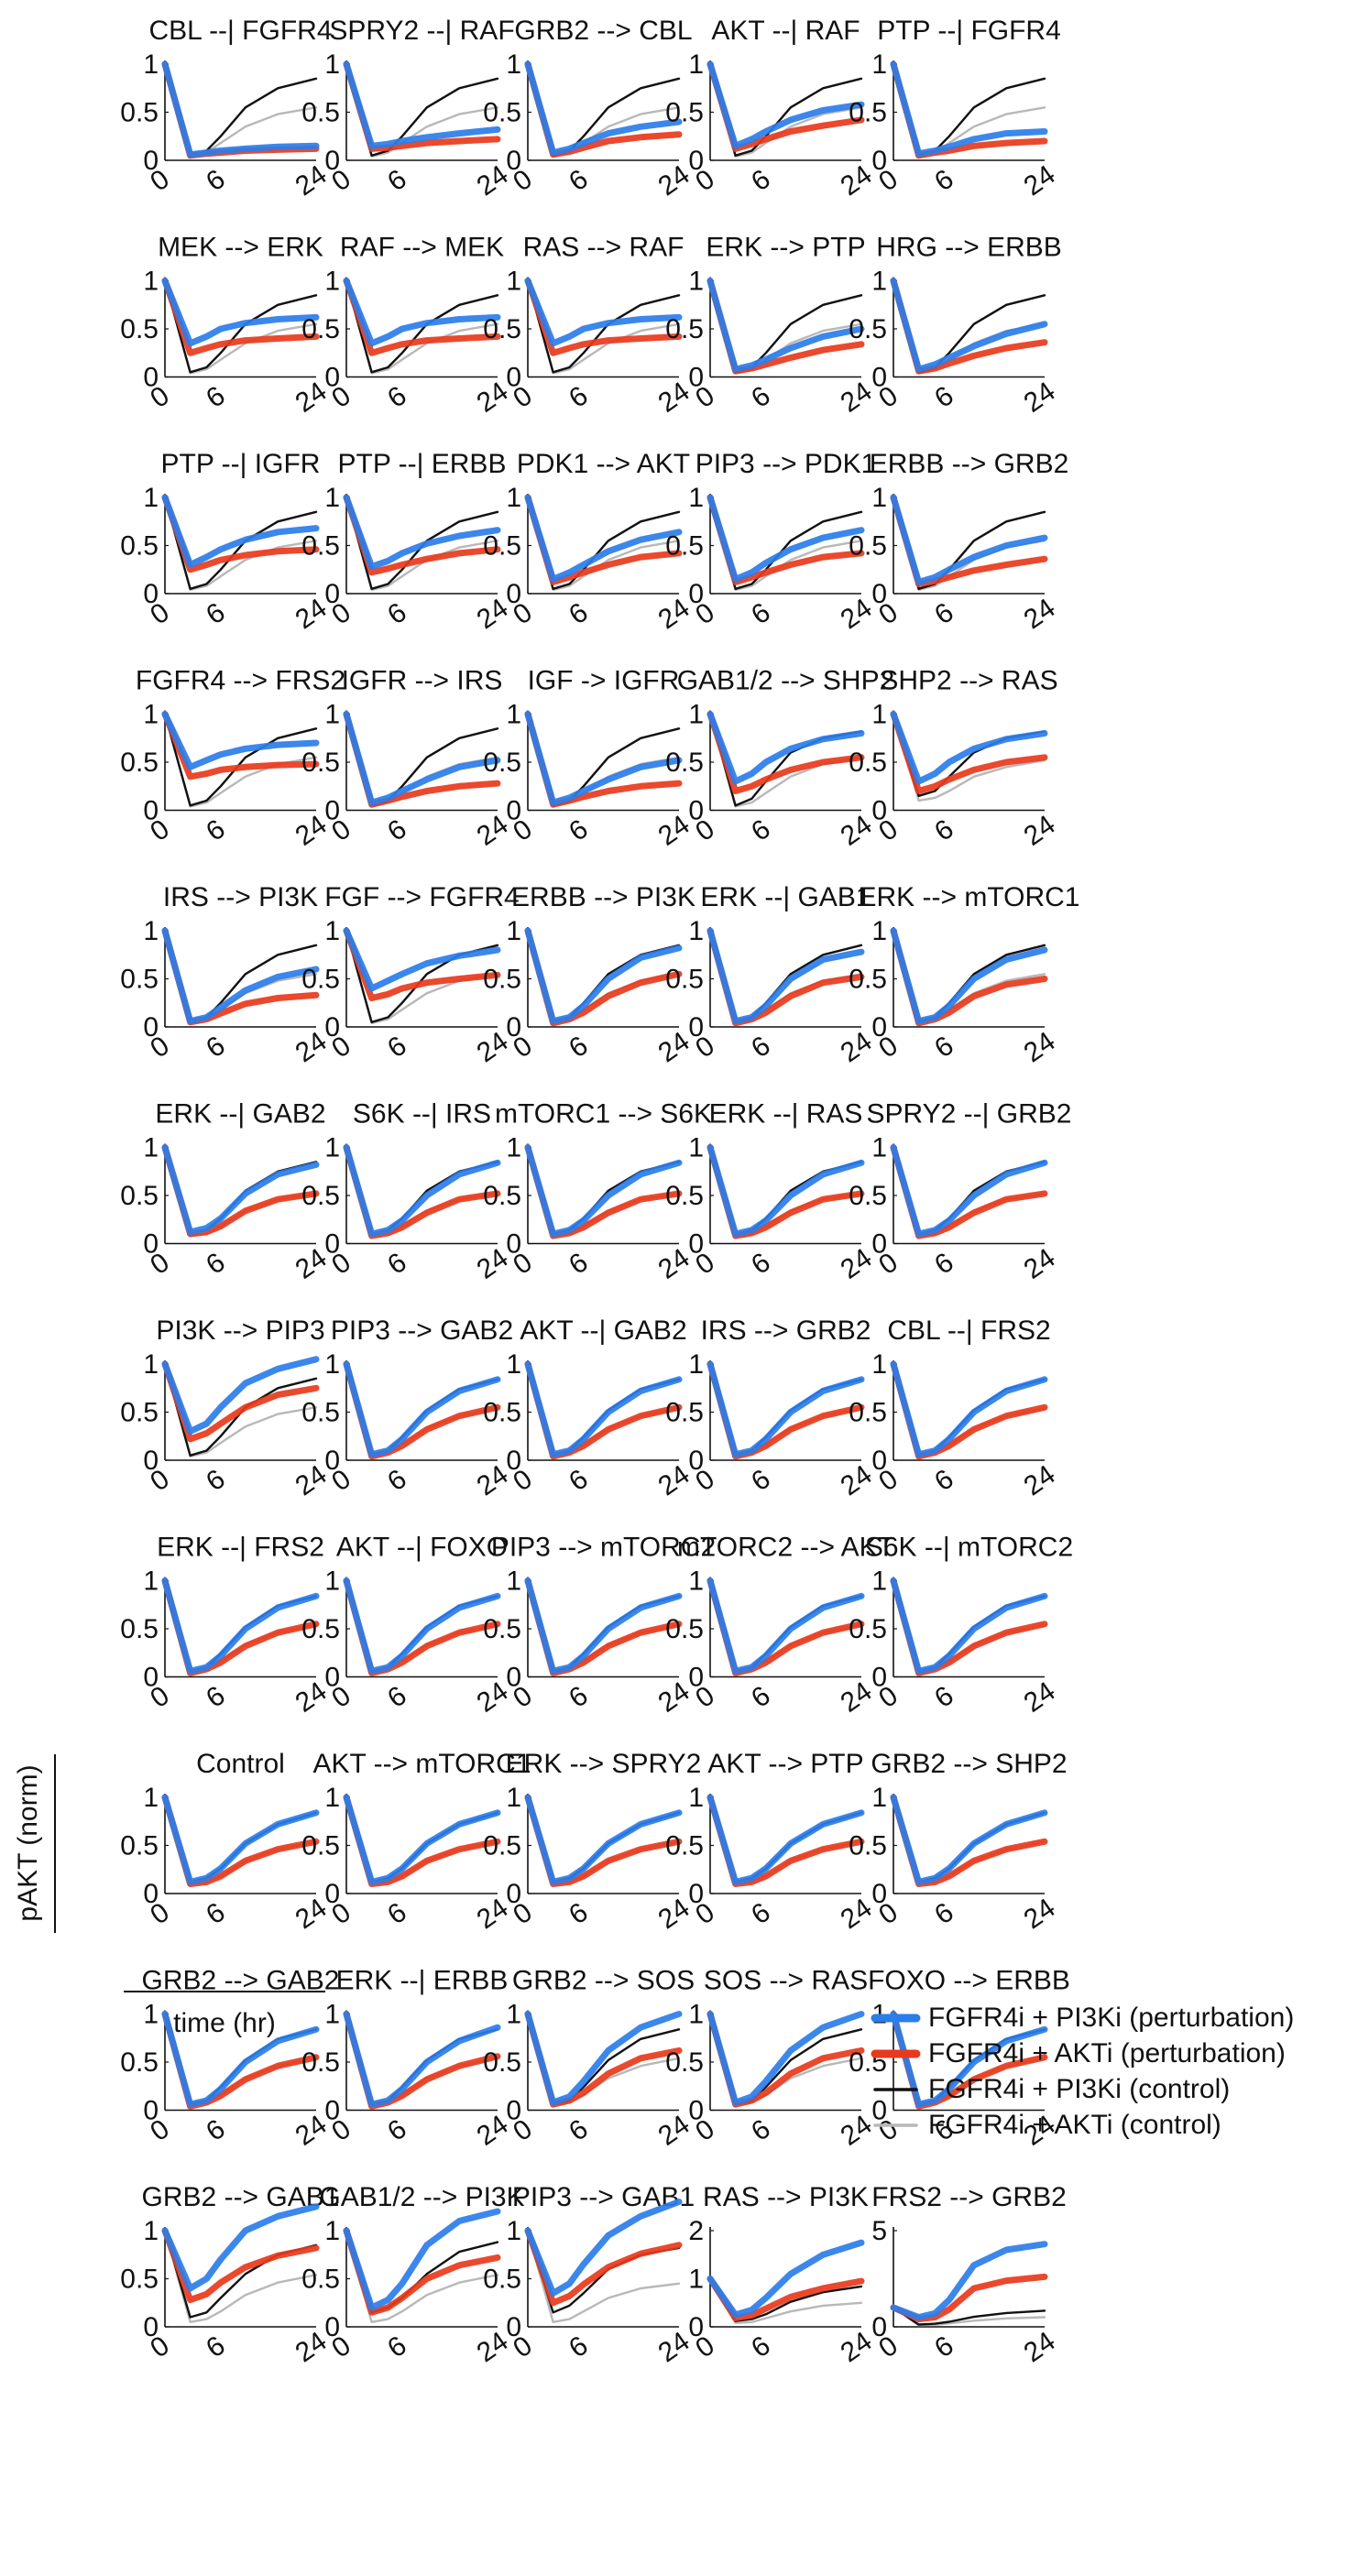 This screenshot has height=2576, width=1369. Describe the element at coordinates (603, 464) in the screenshot. I see `panel-title: PDK1 --> AKT` at that location.